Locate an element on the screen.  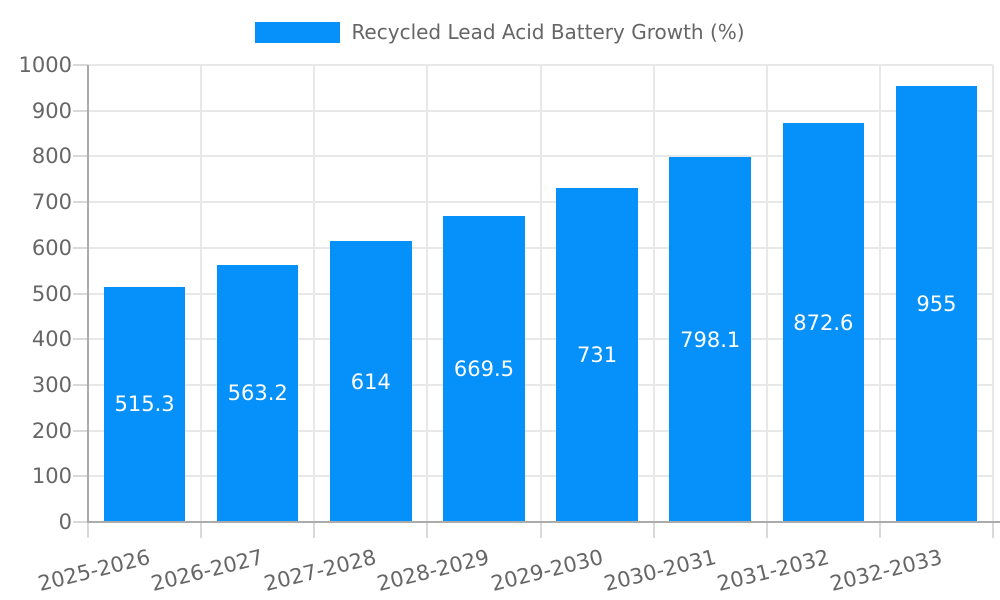
bar-value-label: 669.5 is located at coordinates (483, 369).